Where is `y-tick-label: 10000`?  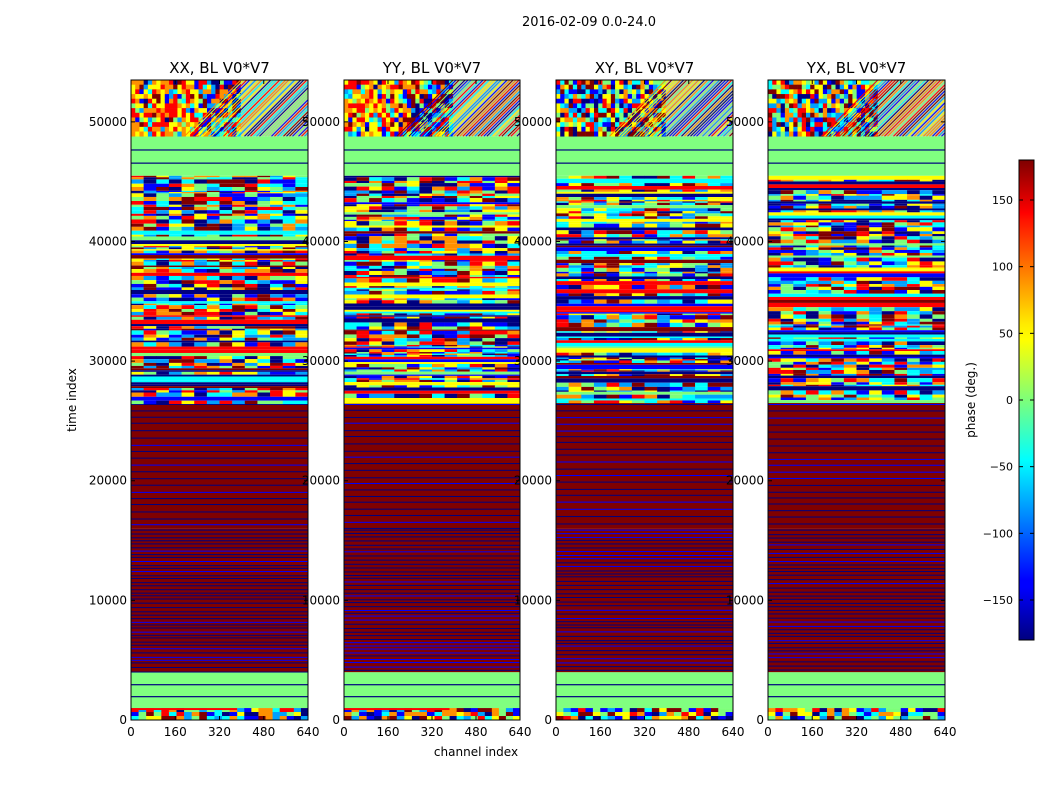
y-tick-label: 10000 is located at coordinates (321, 600).